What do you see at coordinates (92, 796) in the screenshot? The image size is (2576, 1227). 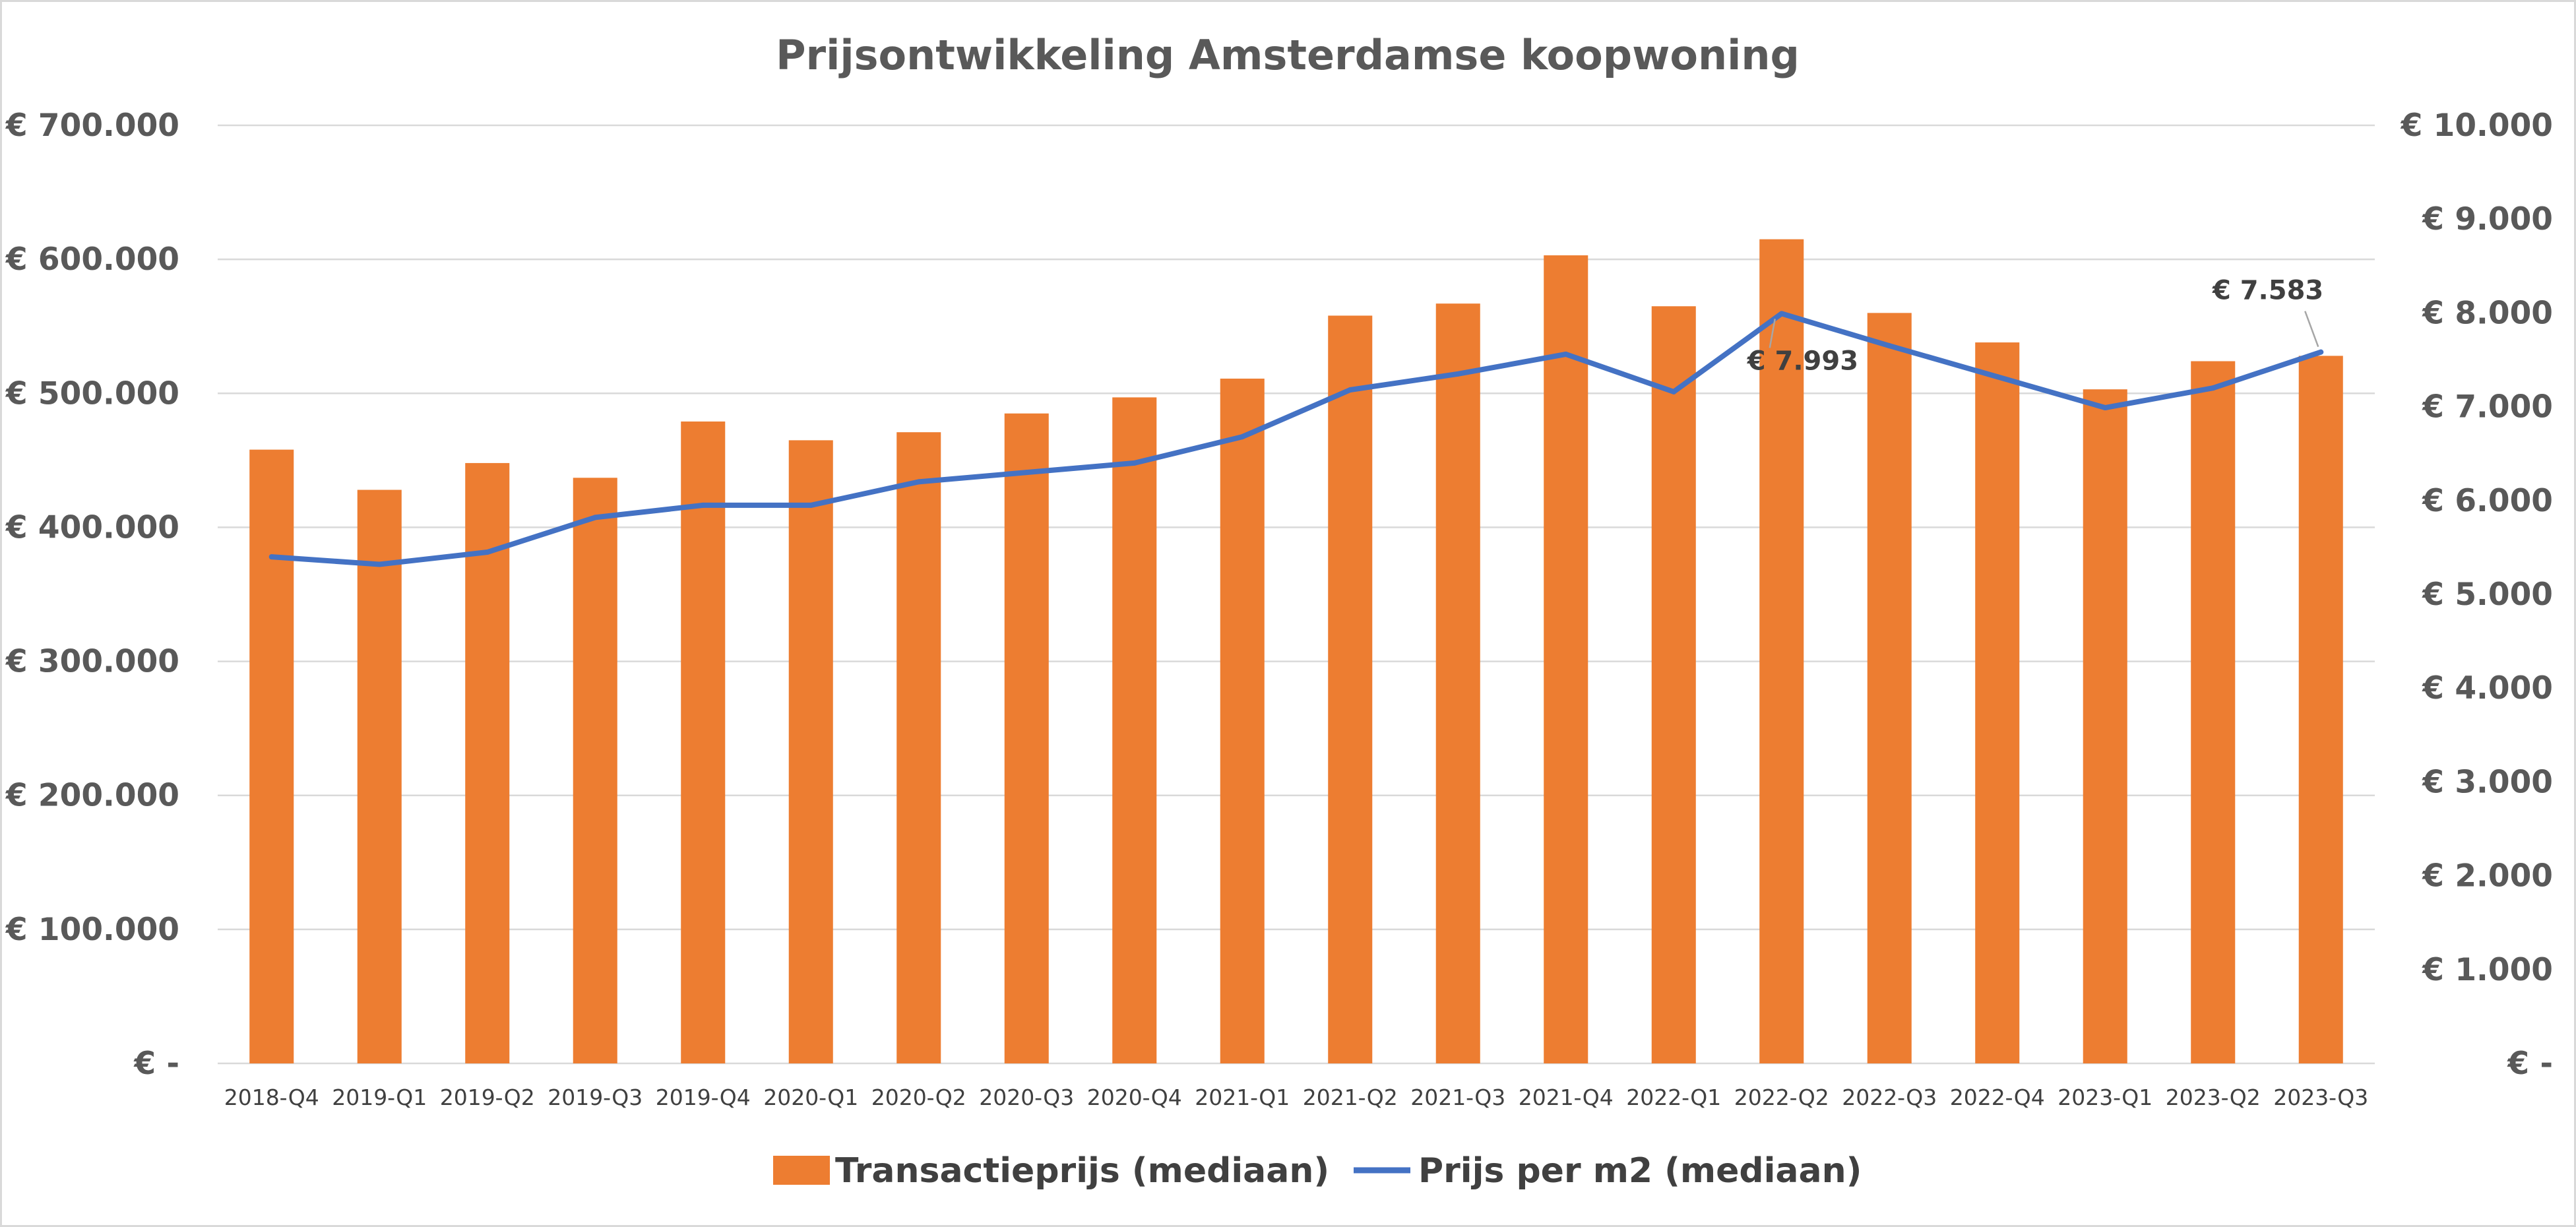 I see `left-tick-label: € 200.000` at bounding box center [92, 796].